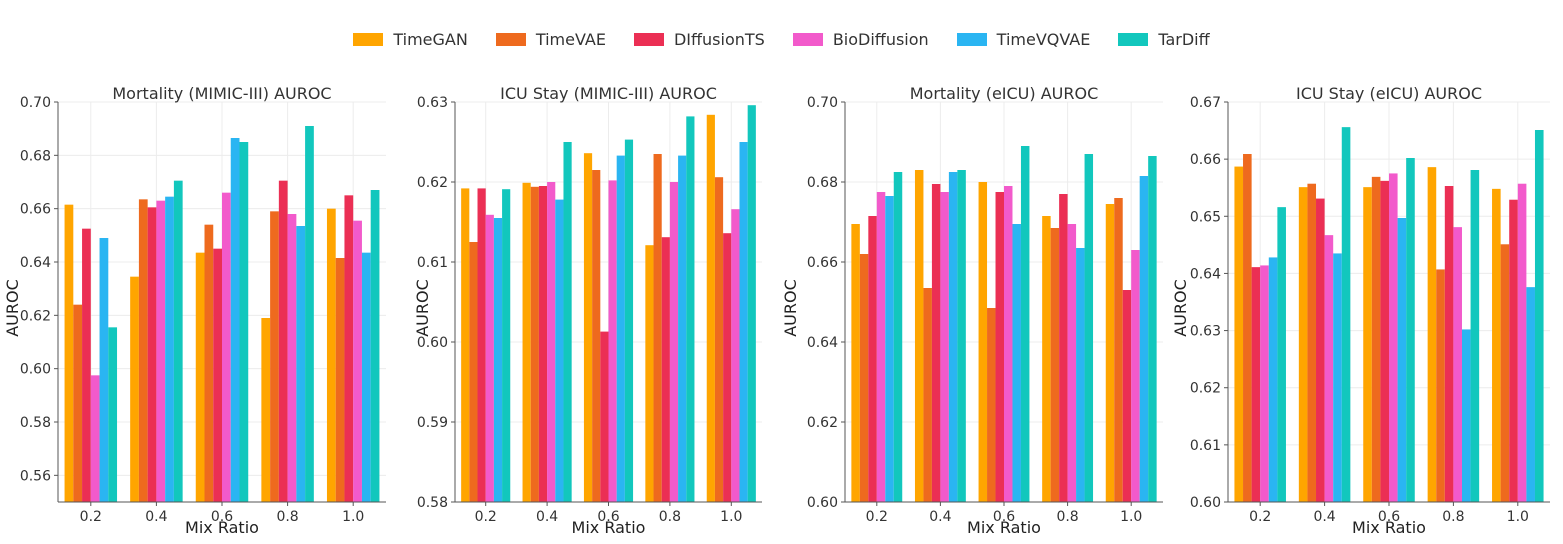 This screenshot has width=1563, height=544. Describe the element at coordinates (608, 93) in the screenshot. I see `panel-title: ICU Stay (MIMIC-III) AUROC` at that location.